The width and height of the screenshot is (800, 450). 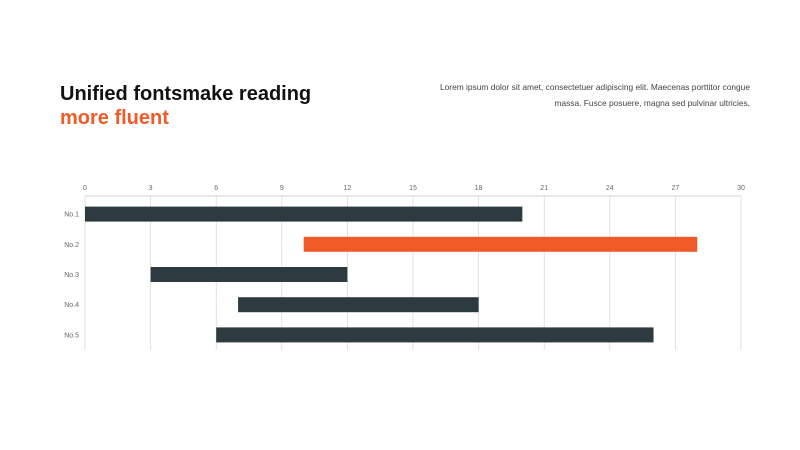 I want to click on category-label: No.5, so click(x=71, y=335).